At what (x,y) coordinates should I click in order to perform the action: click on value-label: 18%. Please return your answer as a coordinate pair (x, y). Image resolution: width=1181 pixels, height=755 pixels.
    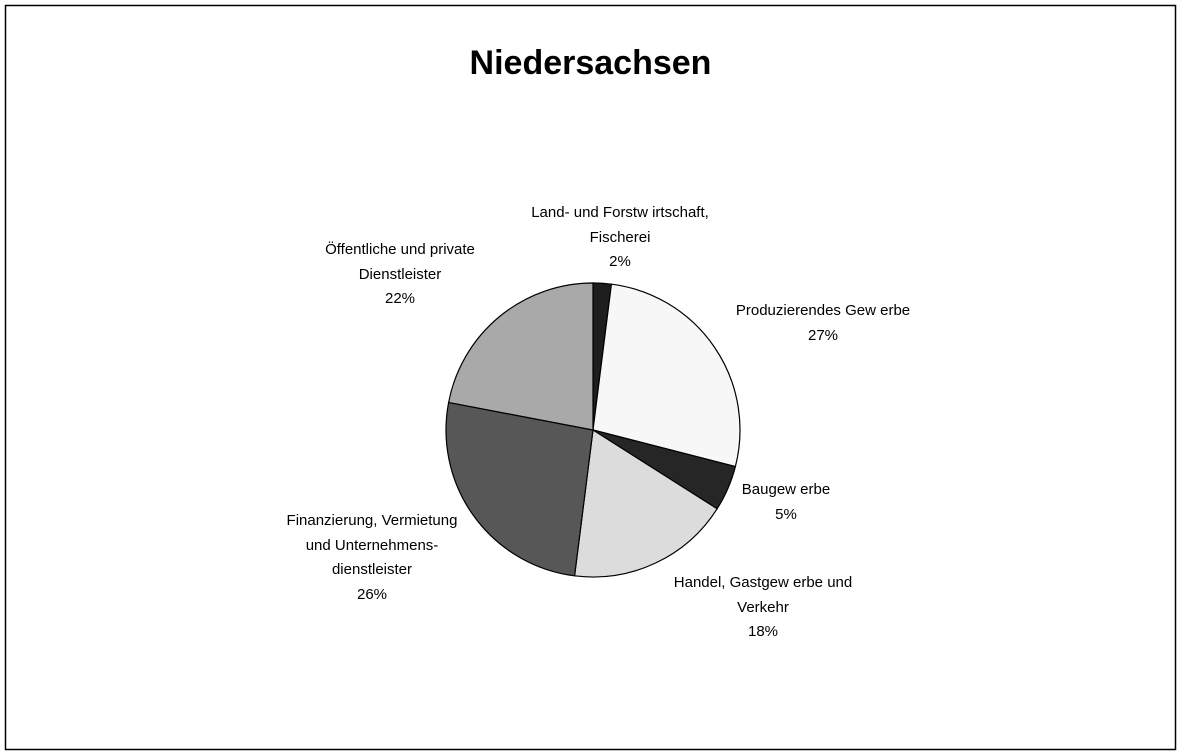
    Looking at the image, I should click on (763, 631).